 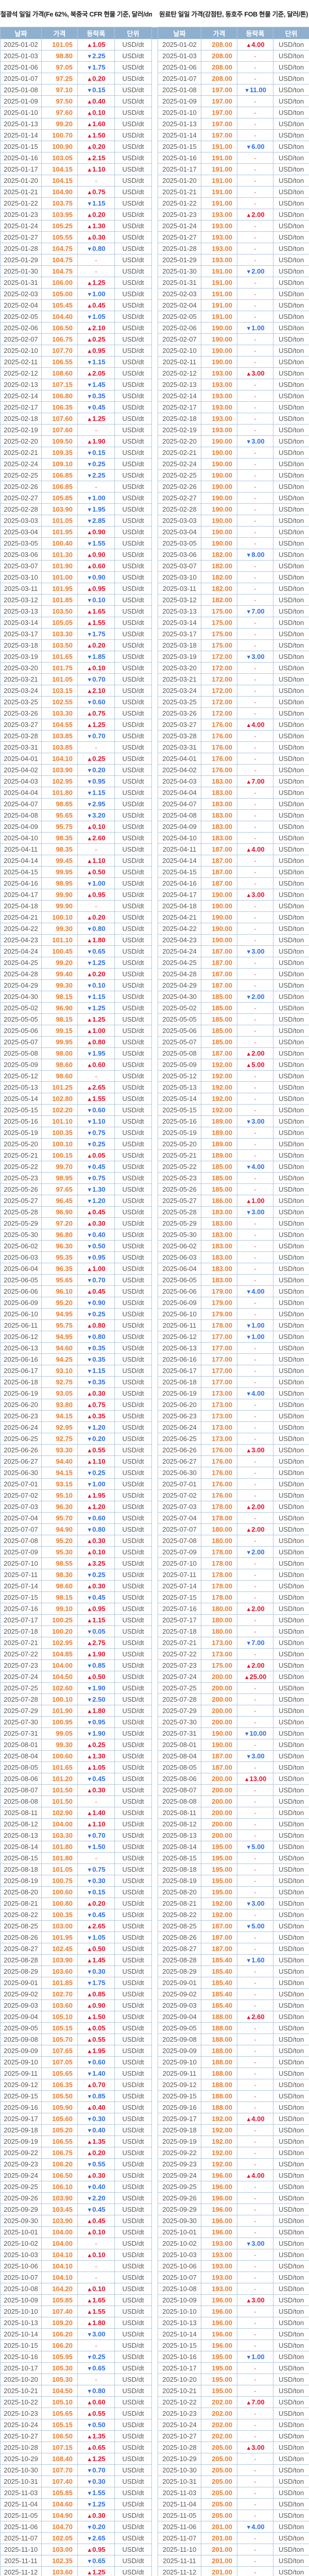 What do you see at coordinates (21, 1813) in the screenshot?
I see `iron-ore-date-cell: 2025-08-11` at bounding box center [21, 1813].